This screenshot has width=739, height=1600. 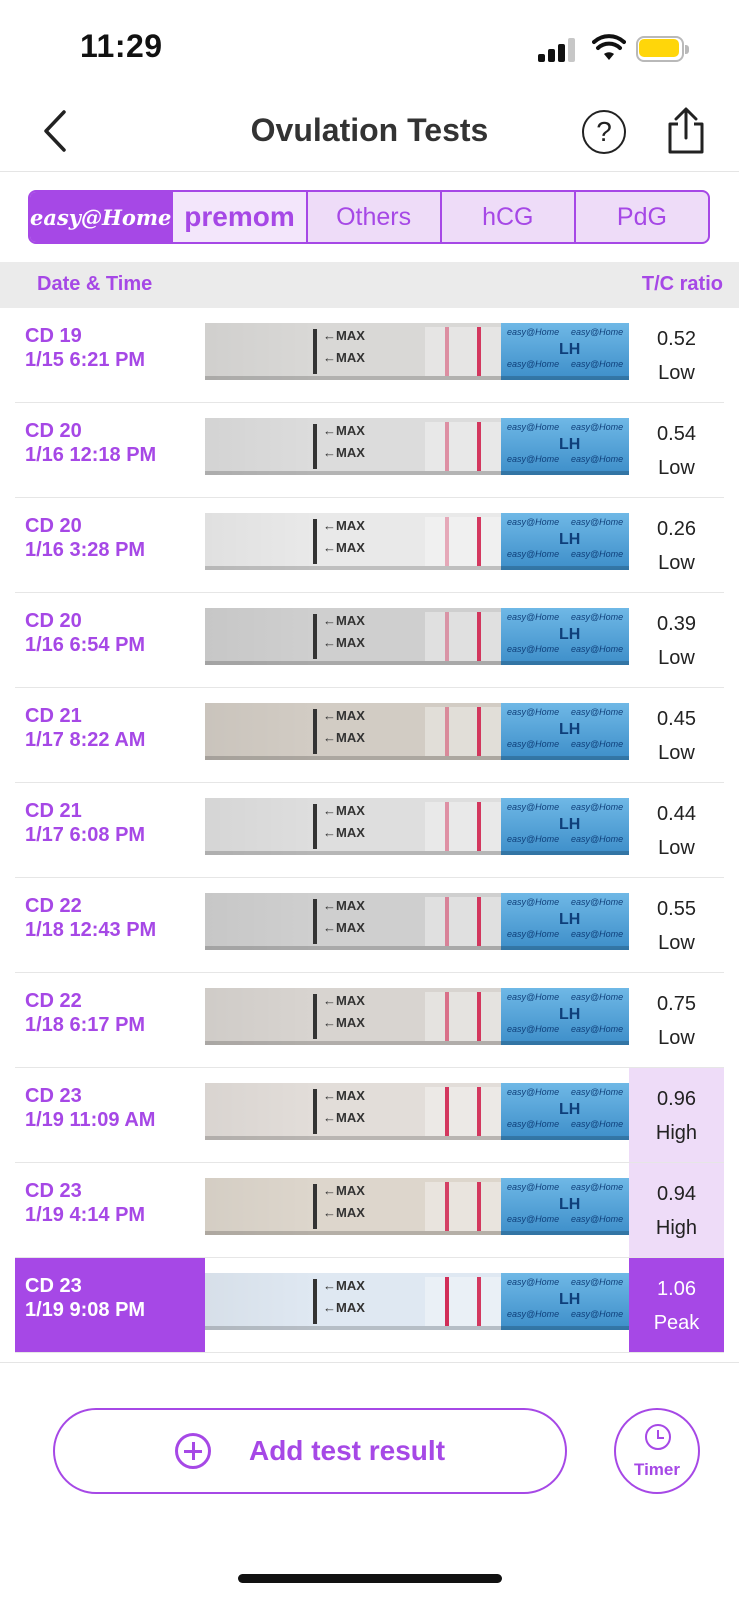 I want to click on tc-ratio-cell: 0.44 Low, so click(x=676, y=830).